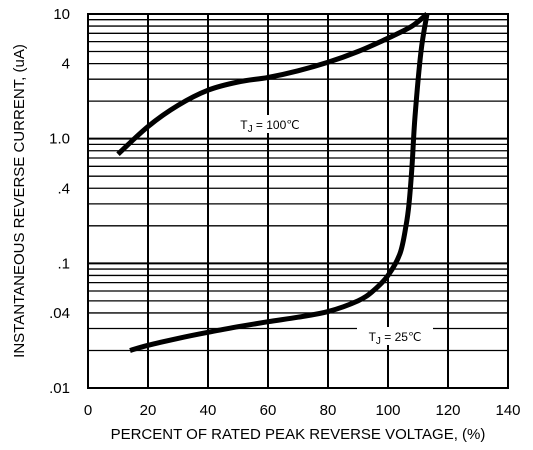 Image resolution: width=533 pixels, height=450 pixels. What do you see at coordinates (268, 410) in the screenshot?
I see `x-tick-label: 60` at bounding box center [268, 410].